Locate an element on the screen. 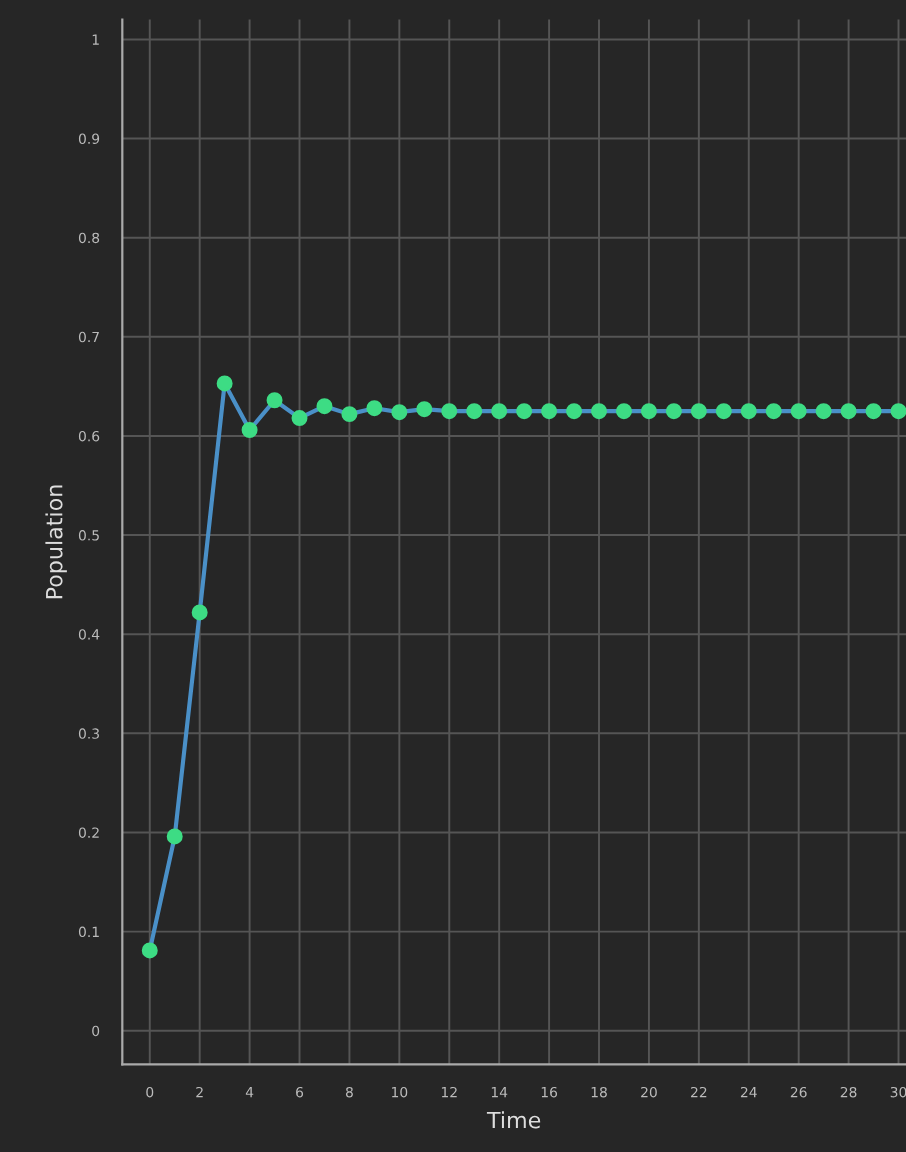 The width and height of the screenshot is (906, 1152). x-axis-title: Time is located at coordinates (513, 1120).